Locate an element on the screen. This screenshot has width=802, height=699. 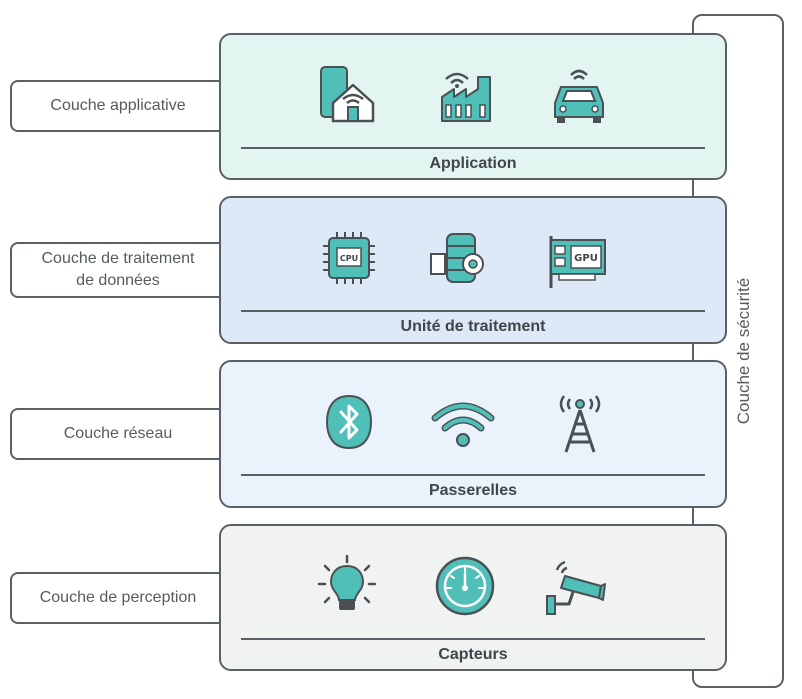
gpu-card-text: GPU is located at coordinates (586, 258).